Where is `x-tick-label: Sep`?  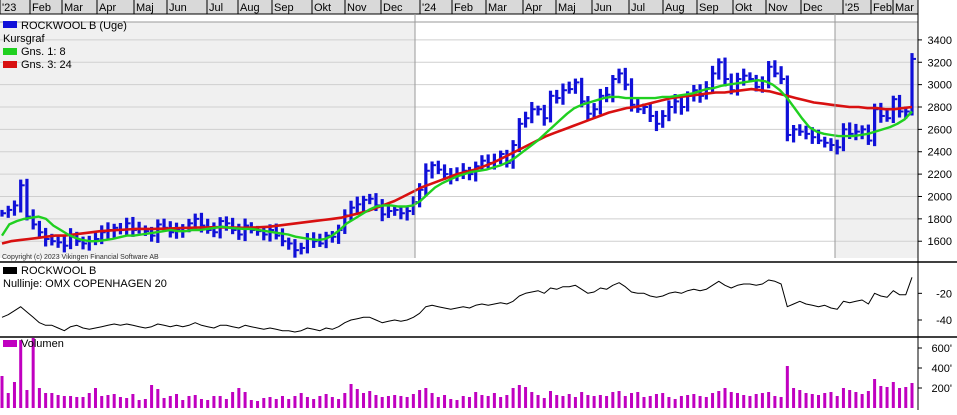
x-tick-label: Sep is located at coordinates (284, 8).